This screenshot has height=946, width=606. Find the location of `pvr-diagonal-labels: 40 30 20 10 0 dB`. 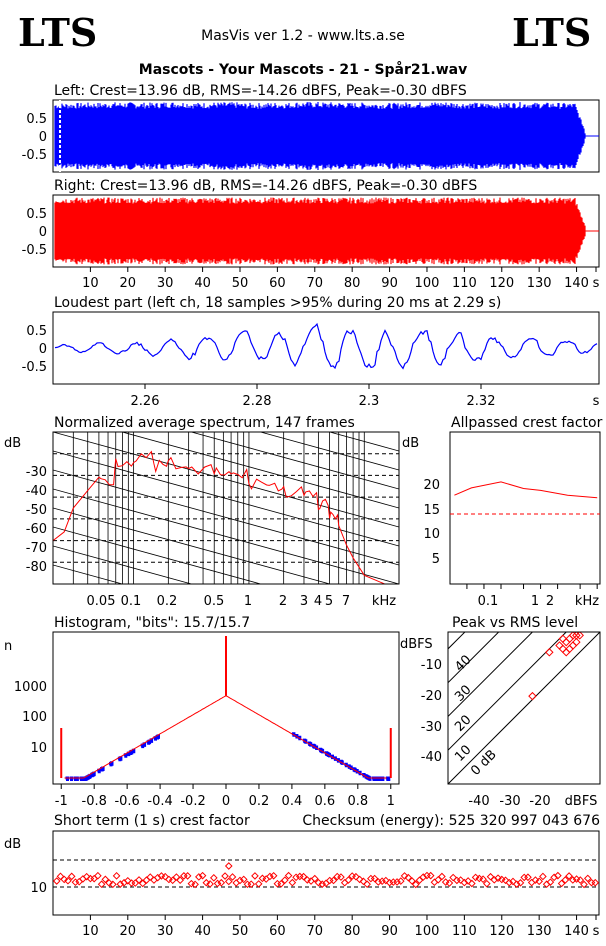

pvr-diagonal-labels: 40 30 20 10 0 dB is located at coordinates (476, 716).